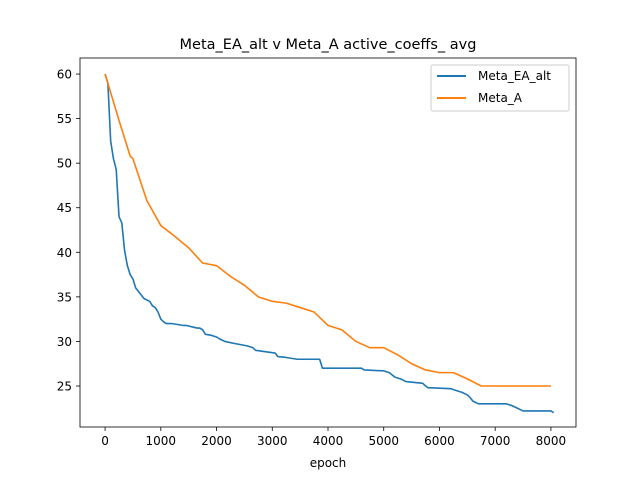  Describe the element at coordinates (216, 441) in the screenshot. I see `x-tick-label: 2000` at that location.